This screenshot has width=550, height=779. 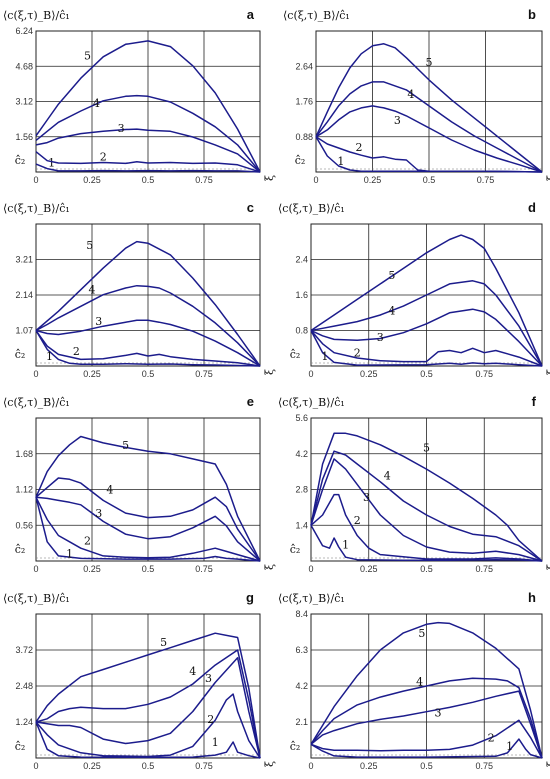 What do you see at coordinates (301, 331) in the screenshot?
I see `y-tick-label: 0.8` at bounding box center [301, 331].